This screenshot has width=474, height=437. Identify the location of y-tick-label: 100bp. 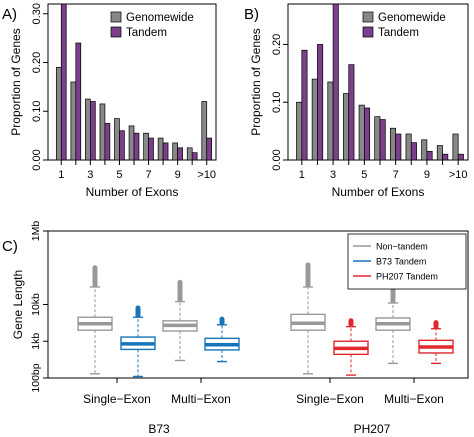
(36, 377).